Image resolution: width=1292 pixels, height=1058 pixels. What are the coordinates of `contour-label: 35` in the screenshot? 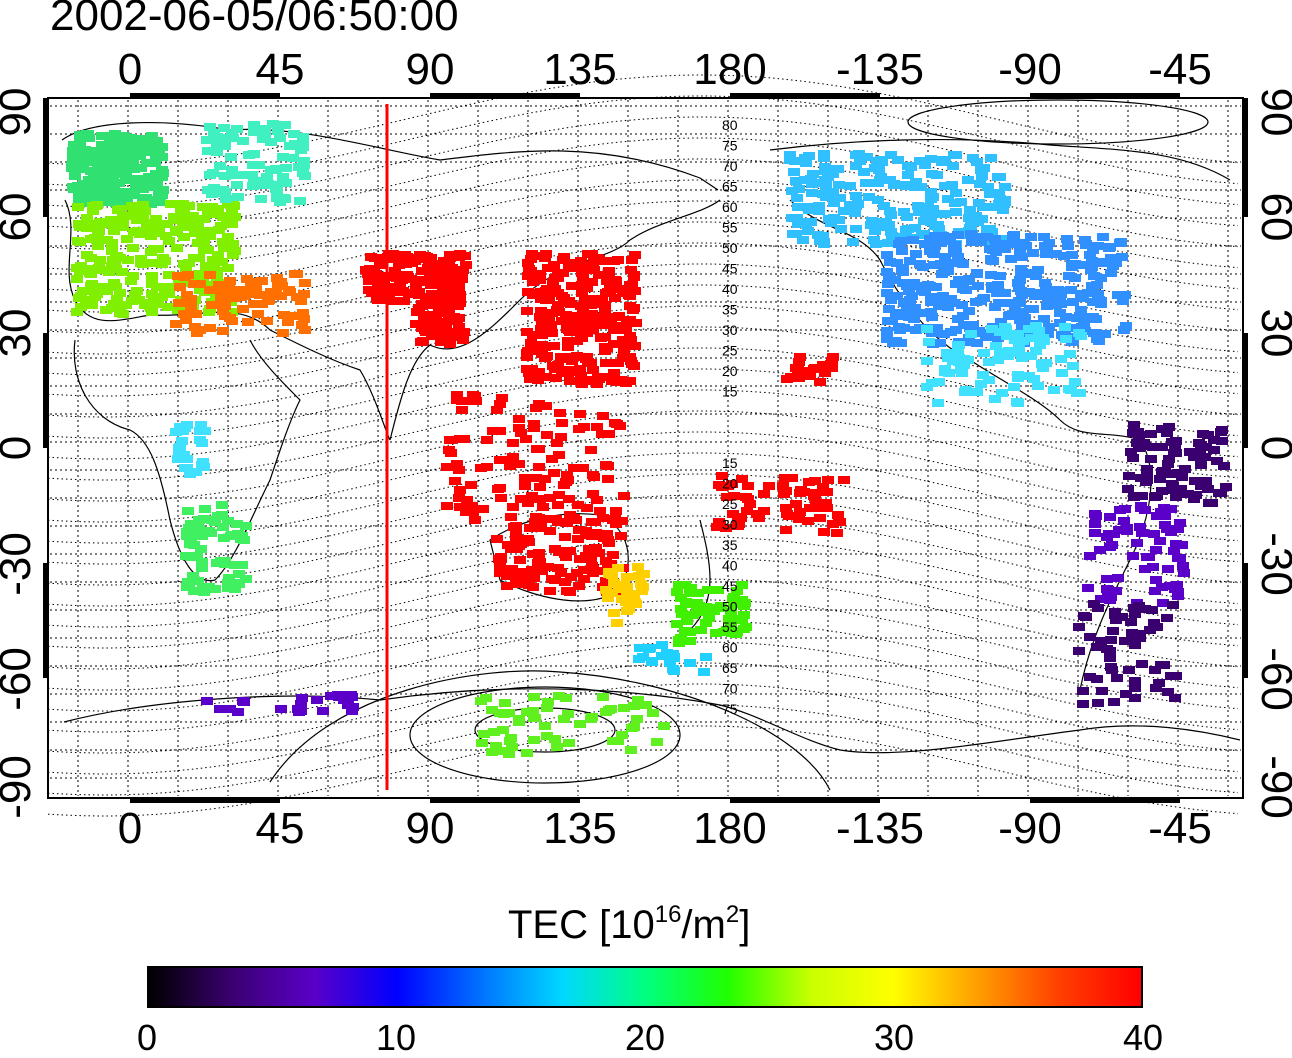 It's located at (730, 545).